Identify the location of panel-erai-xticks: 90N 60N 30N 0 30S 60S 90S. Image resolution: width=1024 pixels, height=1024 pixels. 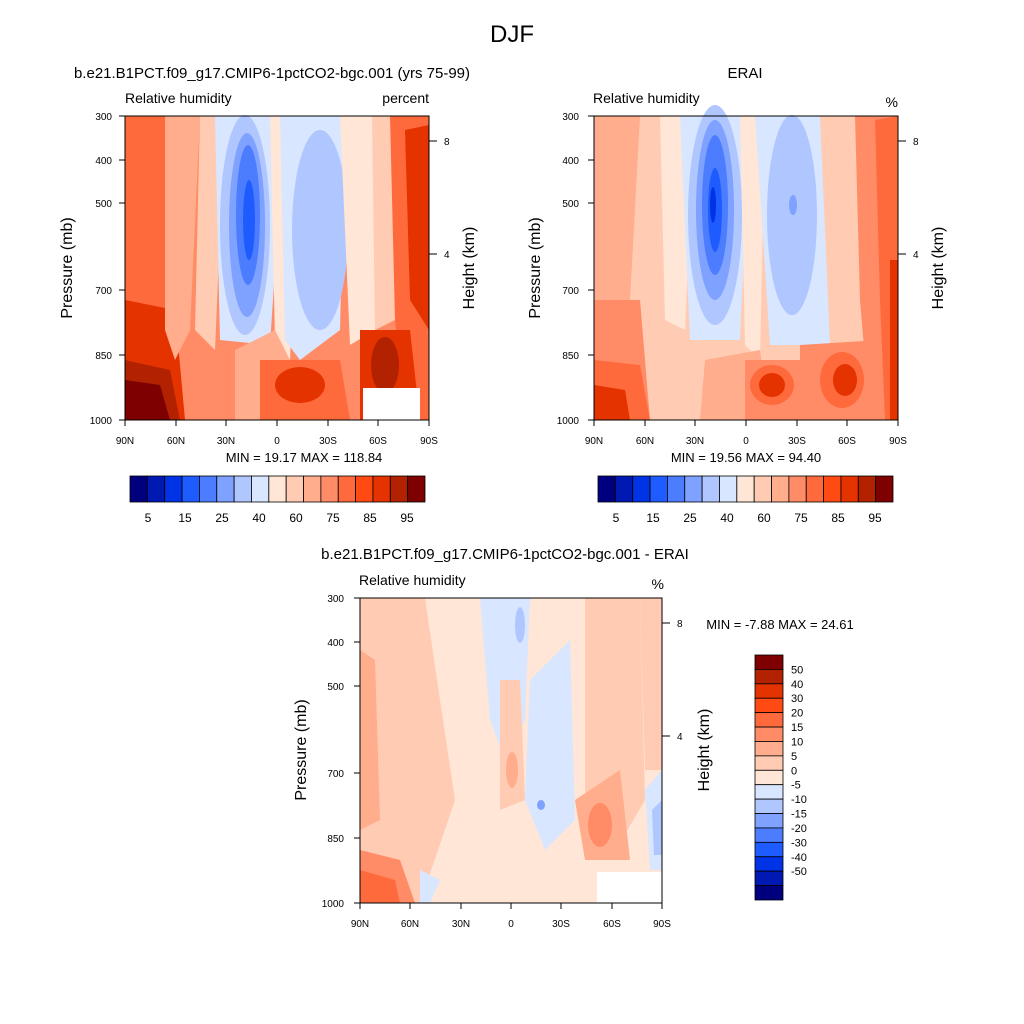
(746, 441).